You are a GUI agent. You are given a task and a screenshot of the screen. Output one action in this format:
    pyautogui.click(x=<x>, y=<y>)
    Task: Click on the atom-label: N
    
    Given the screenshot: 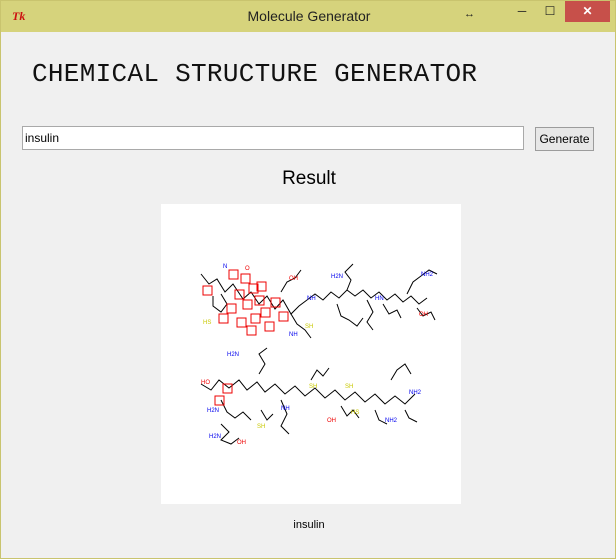 What is the action you would take?
    pyautogui.click(x=225, y=267)
    